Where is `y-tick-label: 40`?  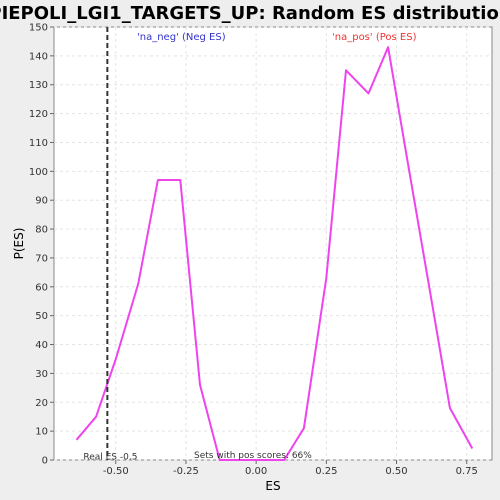
y-tick-label: 40 is located at coordinates (41, 345).